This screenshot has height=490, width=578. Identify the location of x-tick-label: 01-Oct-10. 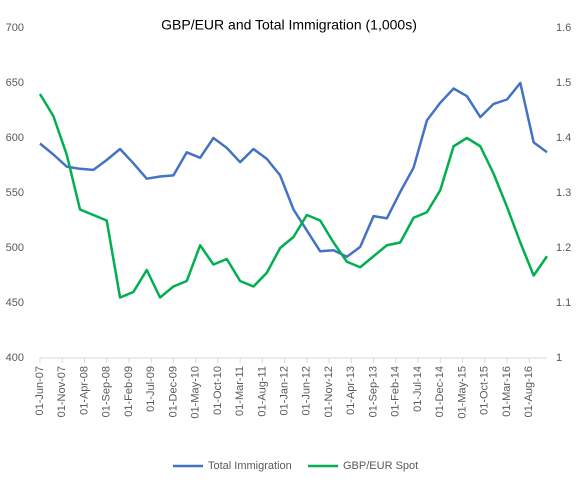
(218, 390).